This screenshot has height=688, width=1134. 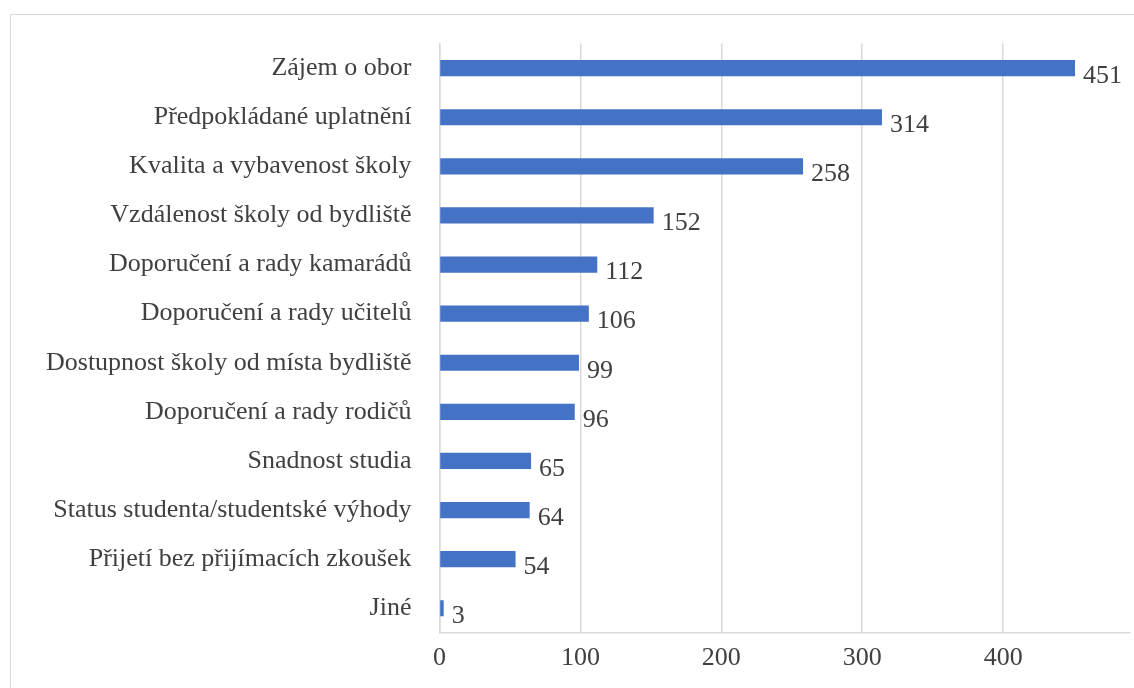 What do you see at coordinates (390, 607) in the screenshot?
I see `y-tick-label: Jiné` at bounding box center [390, 607].